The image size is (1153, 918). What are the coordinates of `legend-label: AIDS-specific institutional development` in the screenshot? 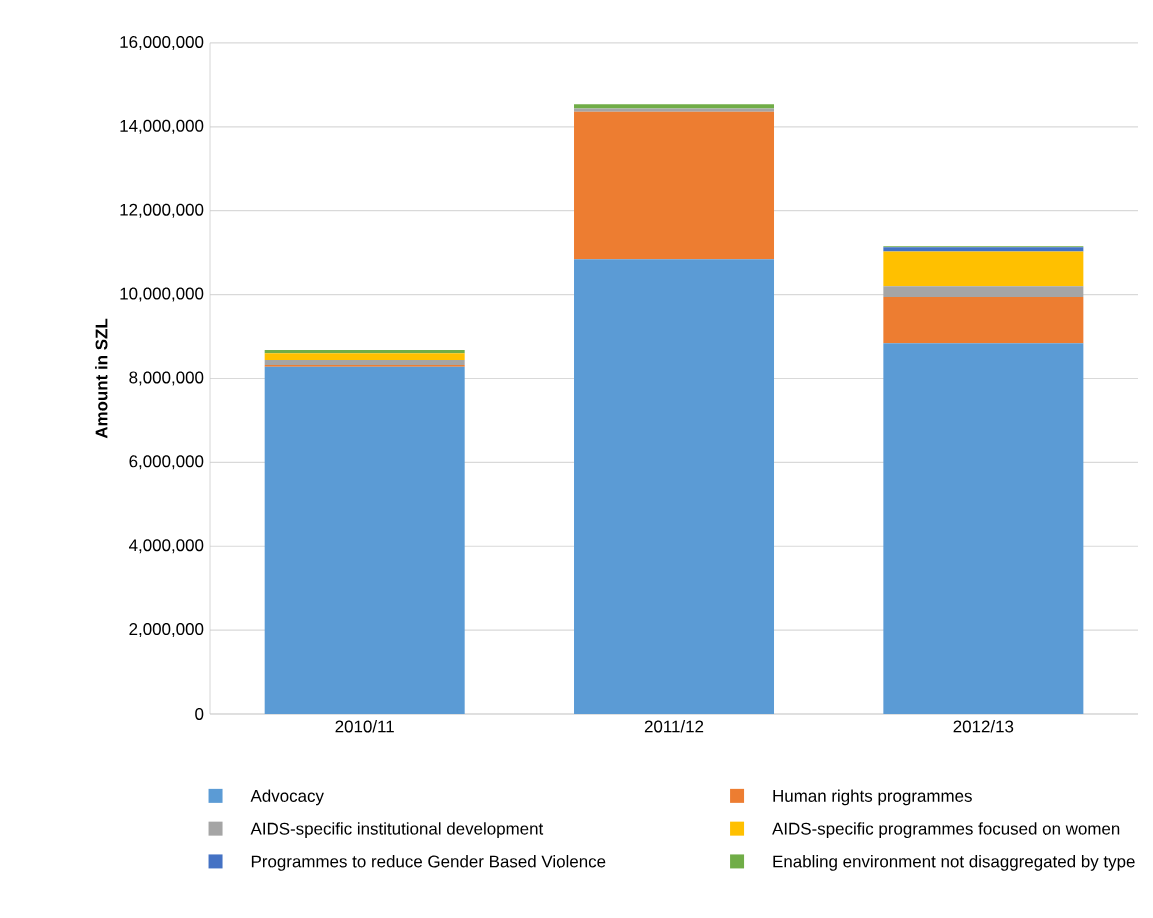 It's located at (397, 830).